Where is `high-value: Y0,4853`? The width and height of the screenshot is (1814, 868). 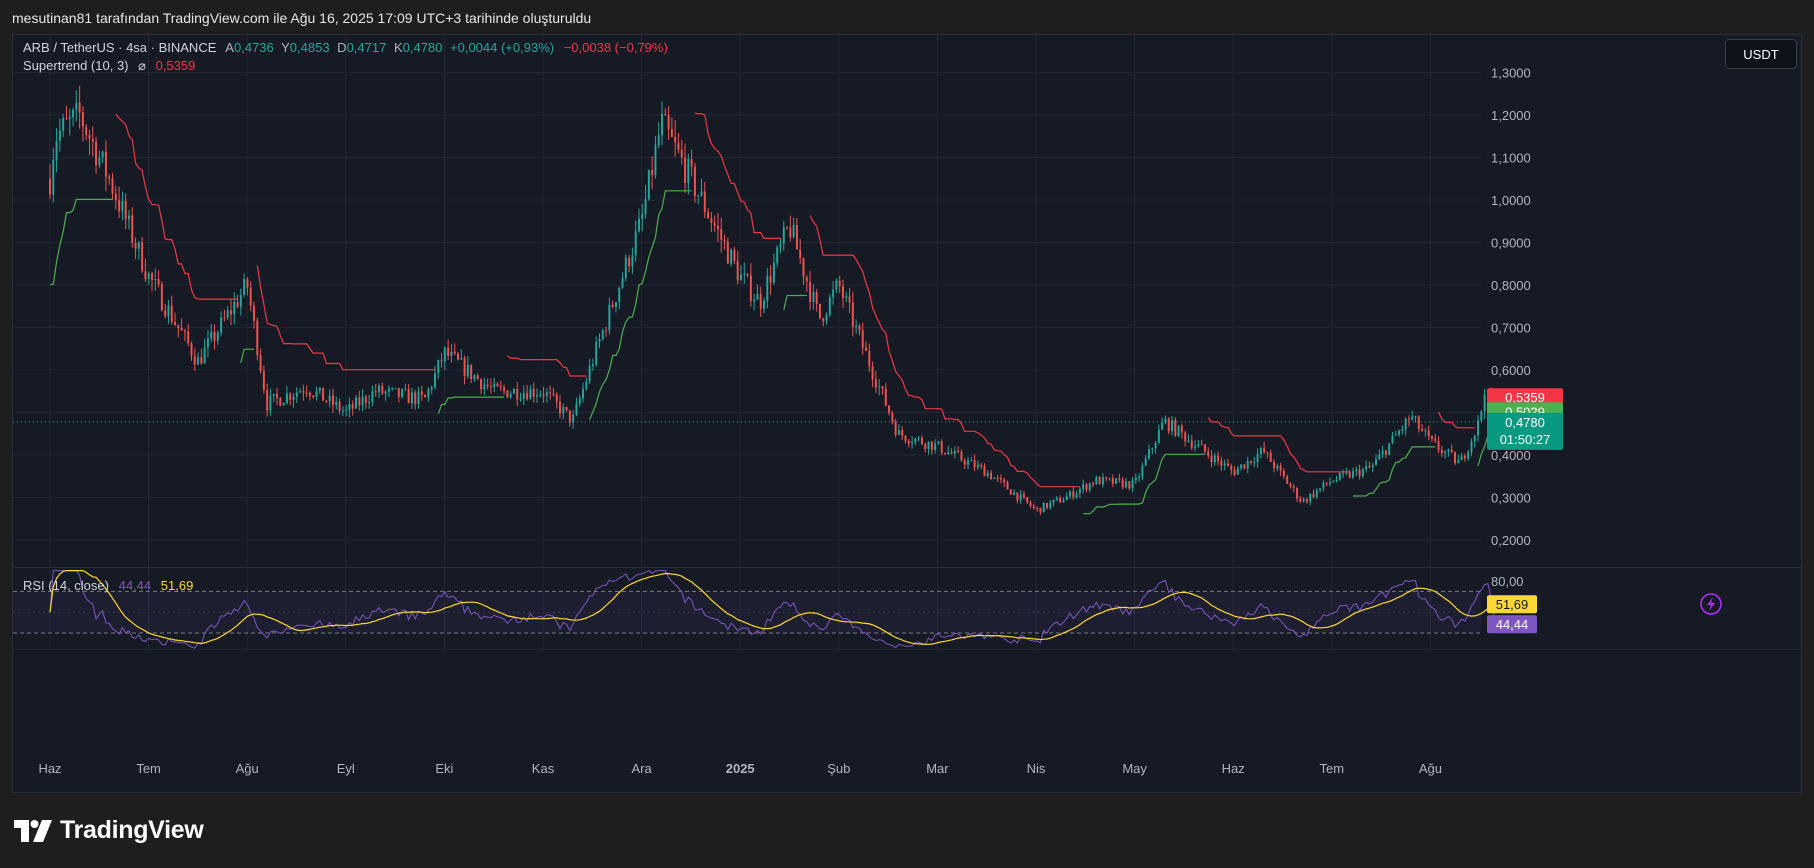 high-value: Y0,4853 is located at coordinates (305, 47).